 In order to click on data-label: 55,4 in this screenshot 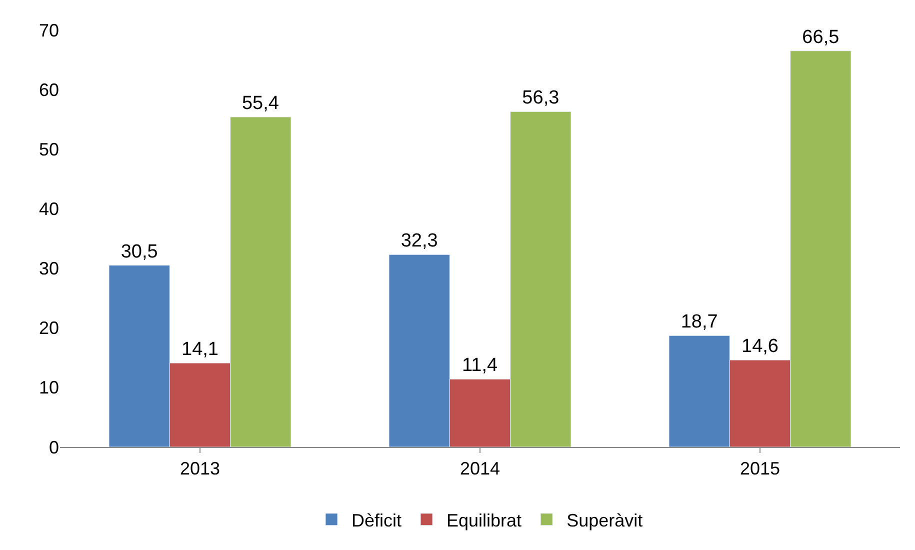, I will do `click(261, 103)`.